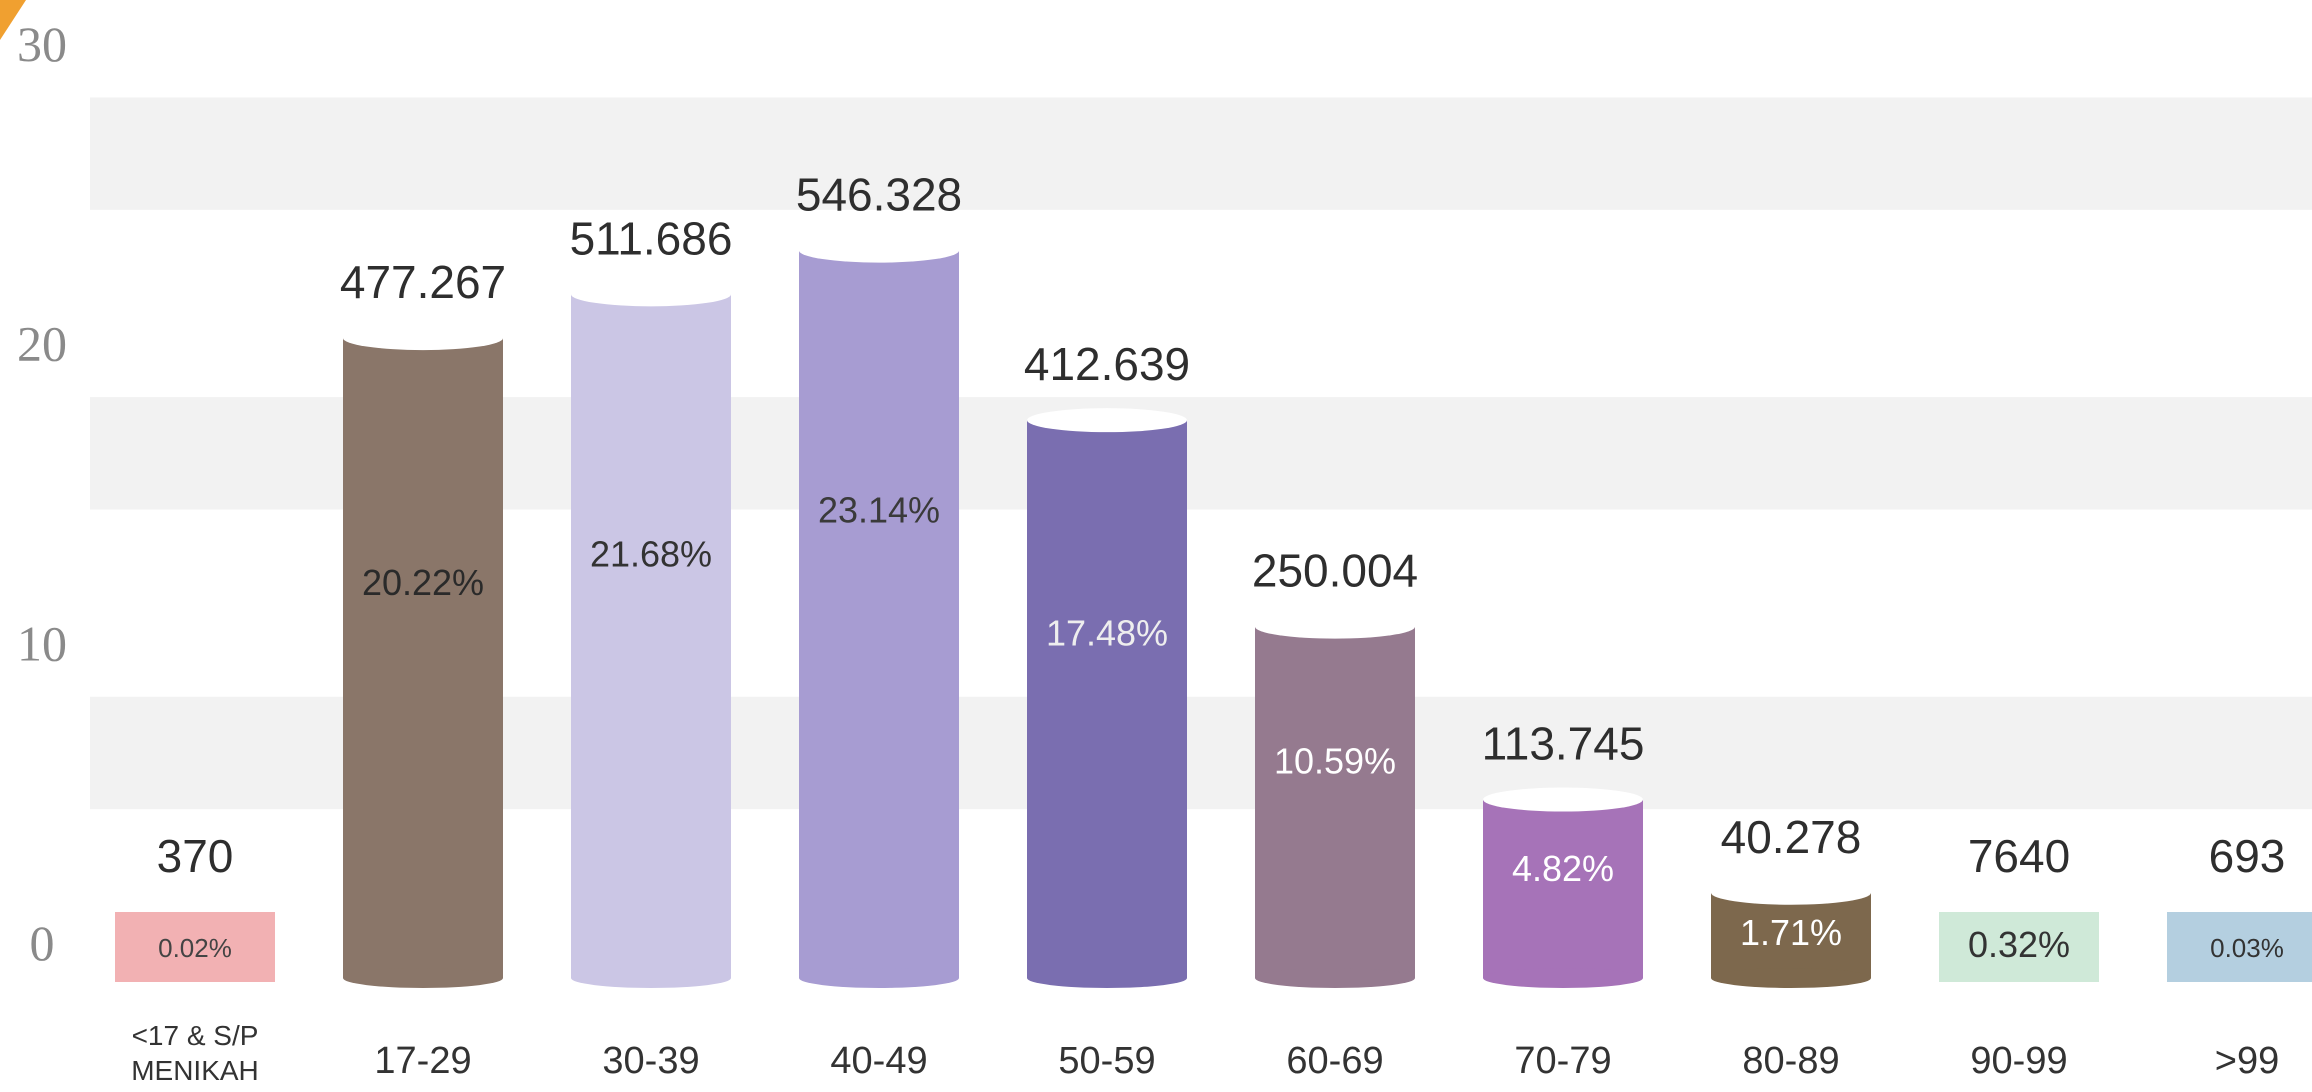  What do you see at coordinates (195, 906) in the screenshot?
I see `bar-17-s-p-menikah: 370 0.02%` at bounding box center [195, 906].